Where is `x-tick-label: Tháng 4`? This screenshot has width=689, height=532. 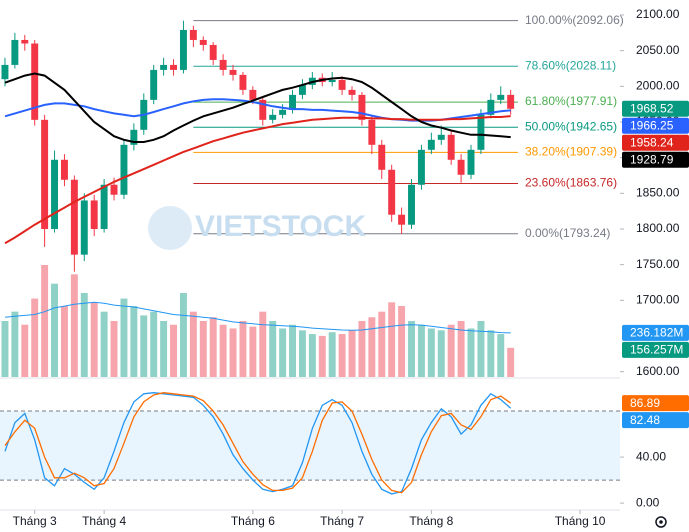
x-tick-label: Tháng 4 is located at coordinates (104, 521).